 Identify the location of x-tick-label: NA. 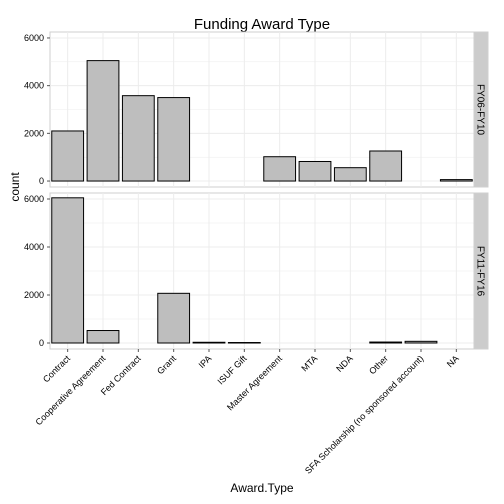
(453, 361).